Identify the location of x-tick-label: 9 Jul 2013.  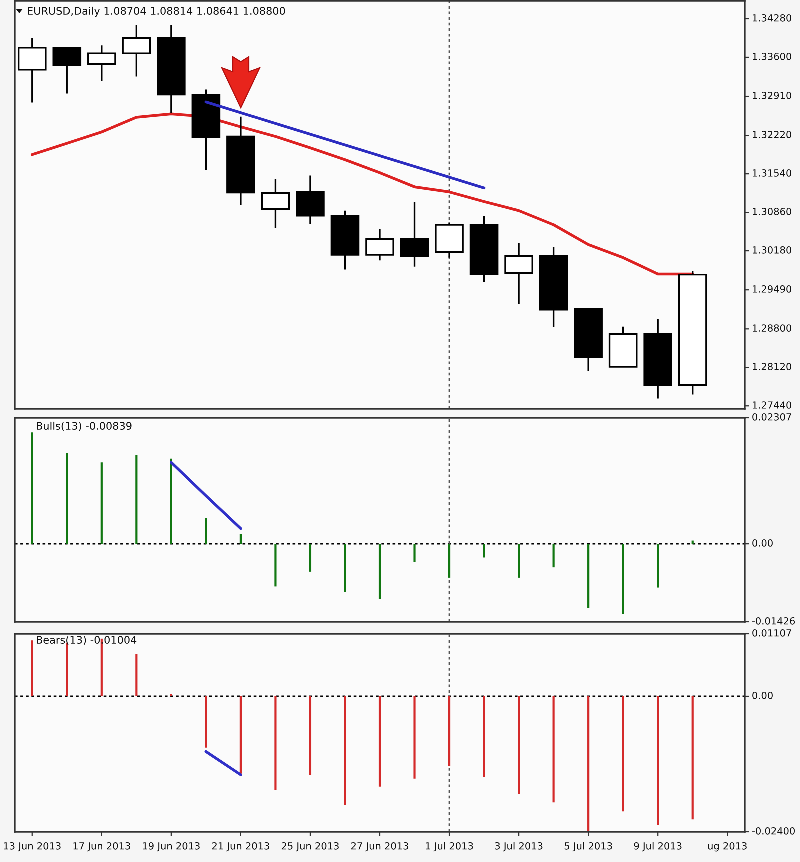
(658, 847).